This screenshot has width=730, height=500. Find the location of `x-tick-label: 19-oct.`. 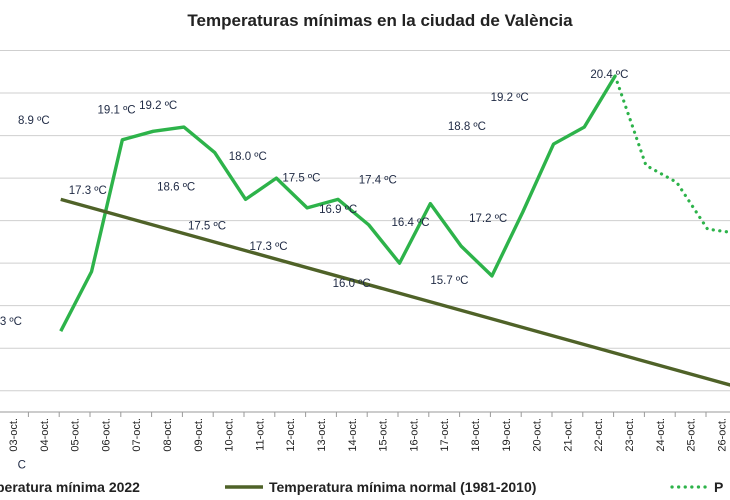

x-tick-label: 19-oct. is located at coordinates (507, 435).